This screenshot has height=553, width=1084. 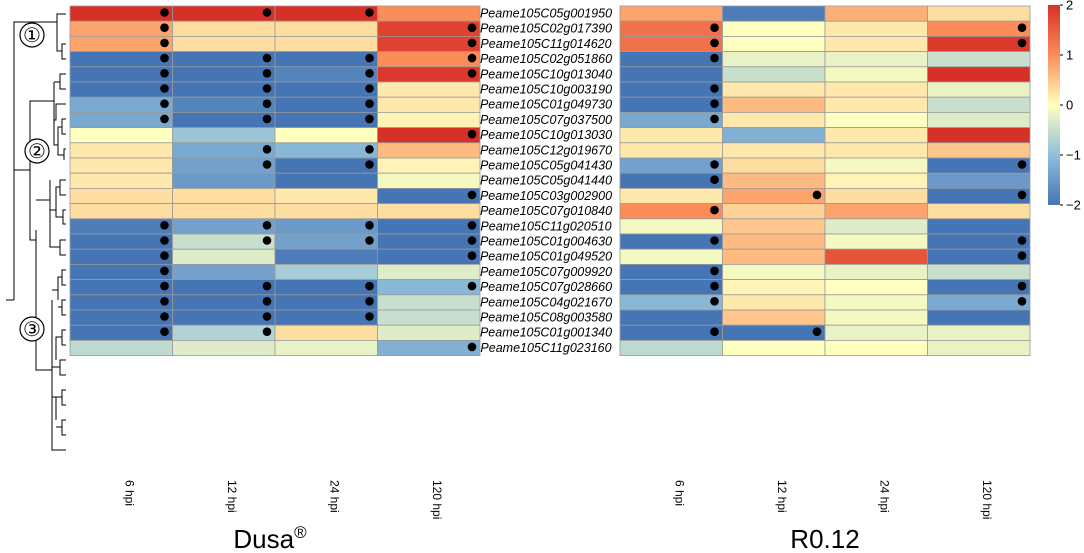 What do you see at coordinates (546, 181) in the screenshot?
I see `gene-label: Peame105C05g041440` at bounding box center [546, 181].